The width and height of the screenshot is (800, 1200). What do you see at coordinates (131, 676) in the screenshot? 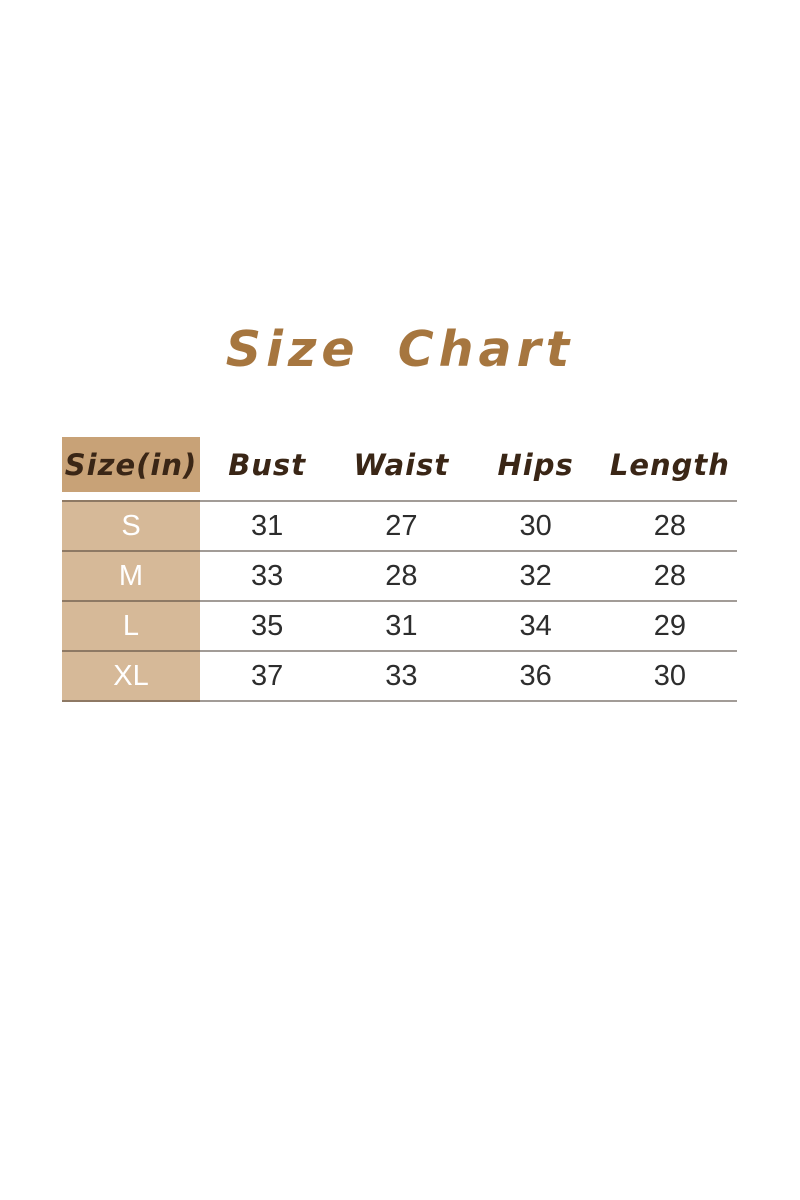
I see `size-cell: XL` at bounding box center [131, 676].